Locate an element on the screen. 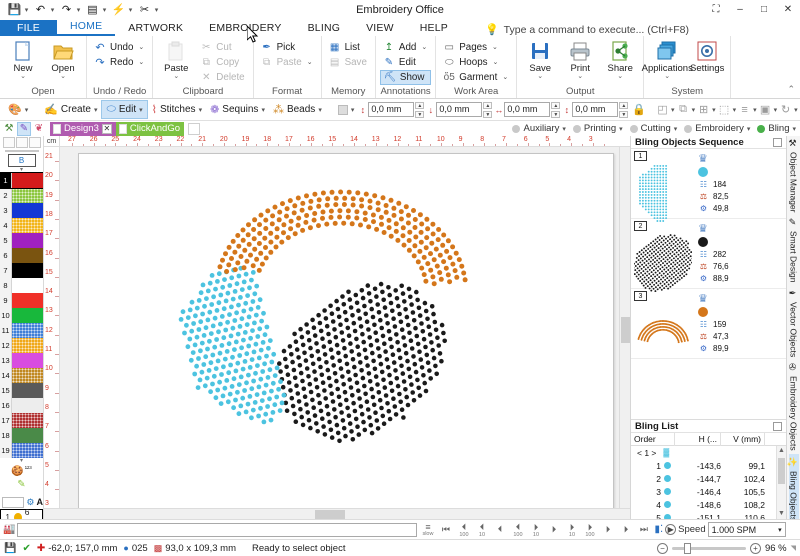  mode-toggle-embroidery: Embroidery ▾ is located at coordinates (717, 128).